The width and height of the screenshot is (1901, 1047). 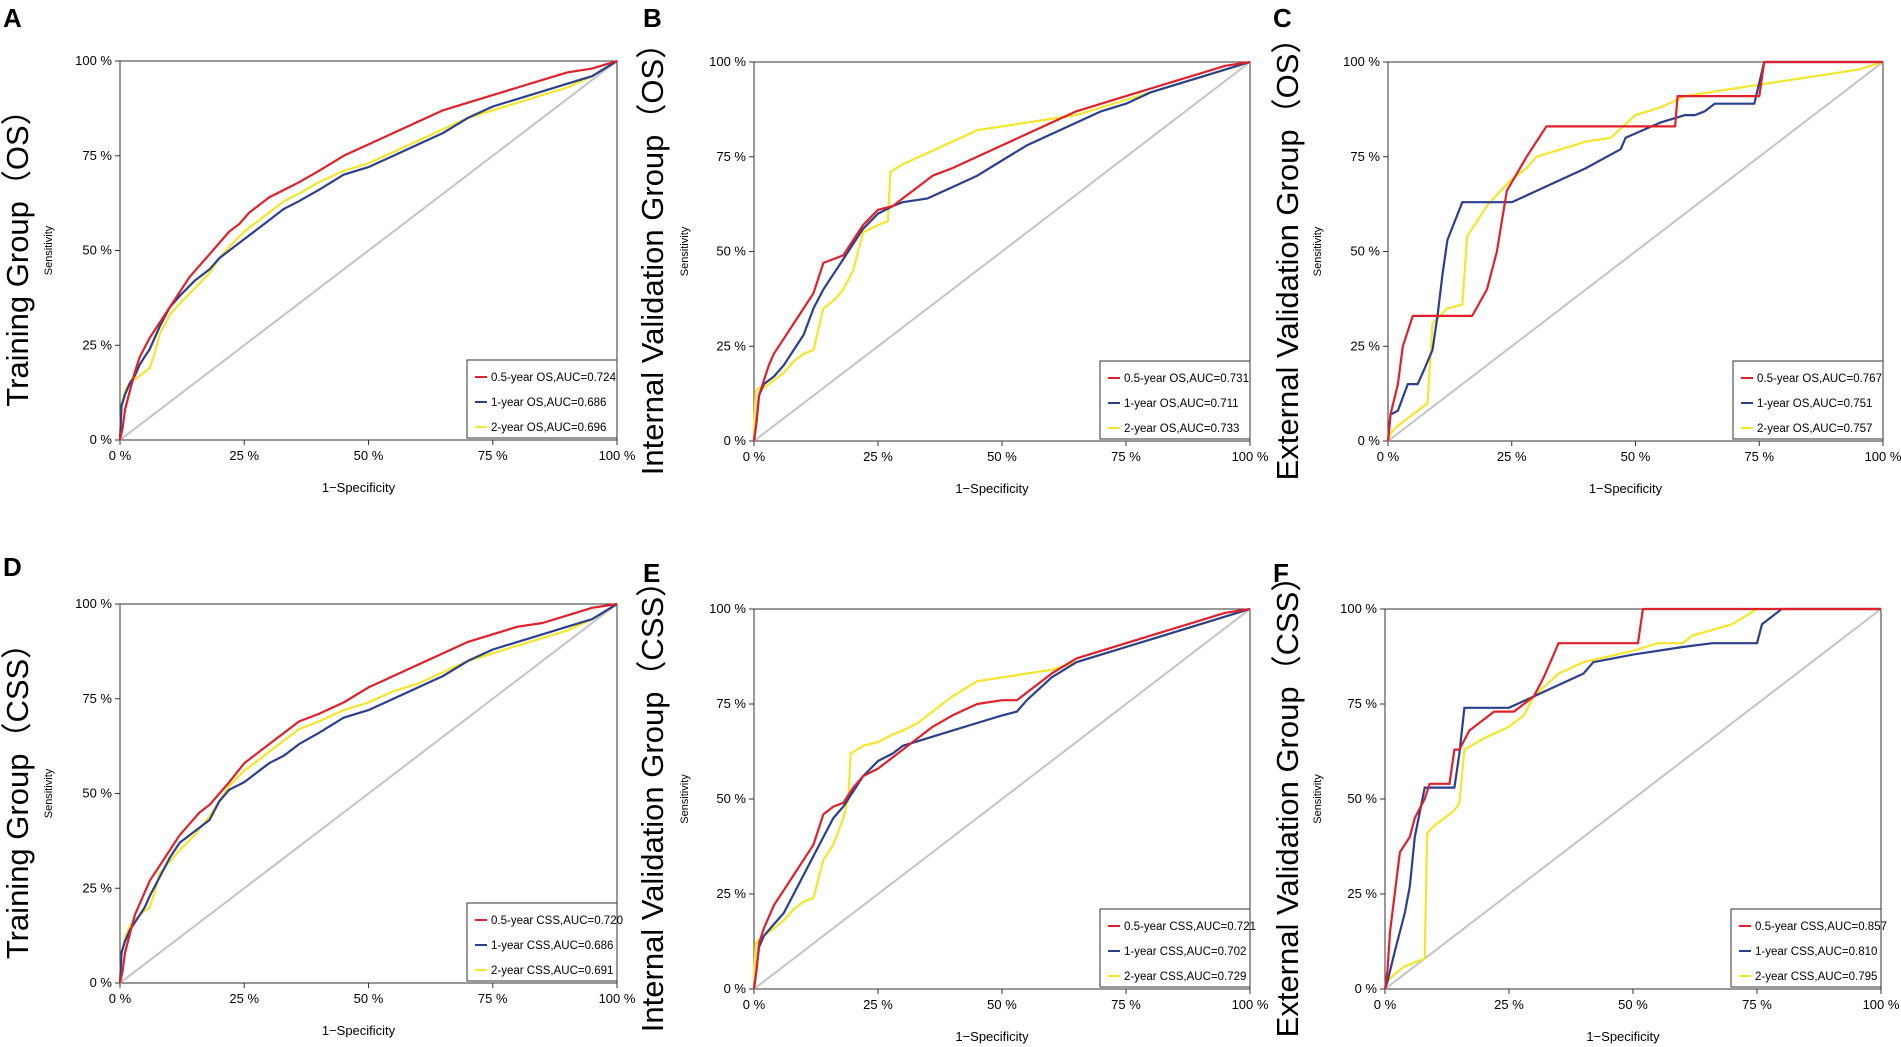 What do you see at coordinates (17, 793) in the screenshot?
I see `group-label: Training Group（CSS）` at bounding box center [17, 793].